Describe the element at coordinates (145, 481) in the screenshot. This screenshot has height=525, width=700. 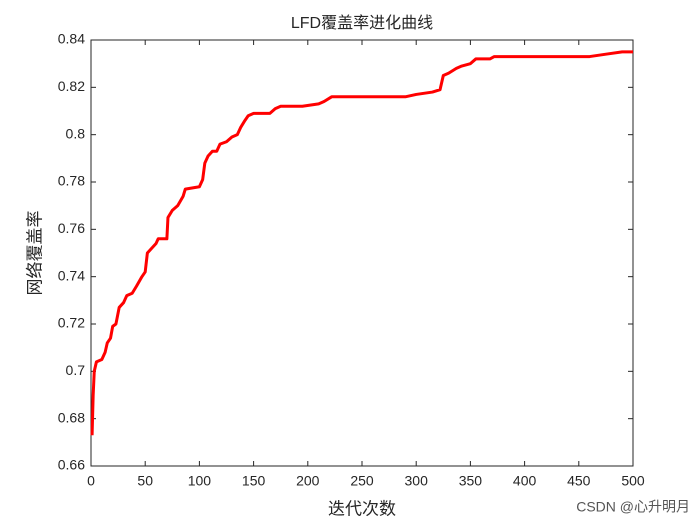
I see `x-tick-label: 50` at that location.